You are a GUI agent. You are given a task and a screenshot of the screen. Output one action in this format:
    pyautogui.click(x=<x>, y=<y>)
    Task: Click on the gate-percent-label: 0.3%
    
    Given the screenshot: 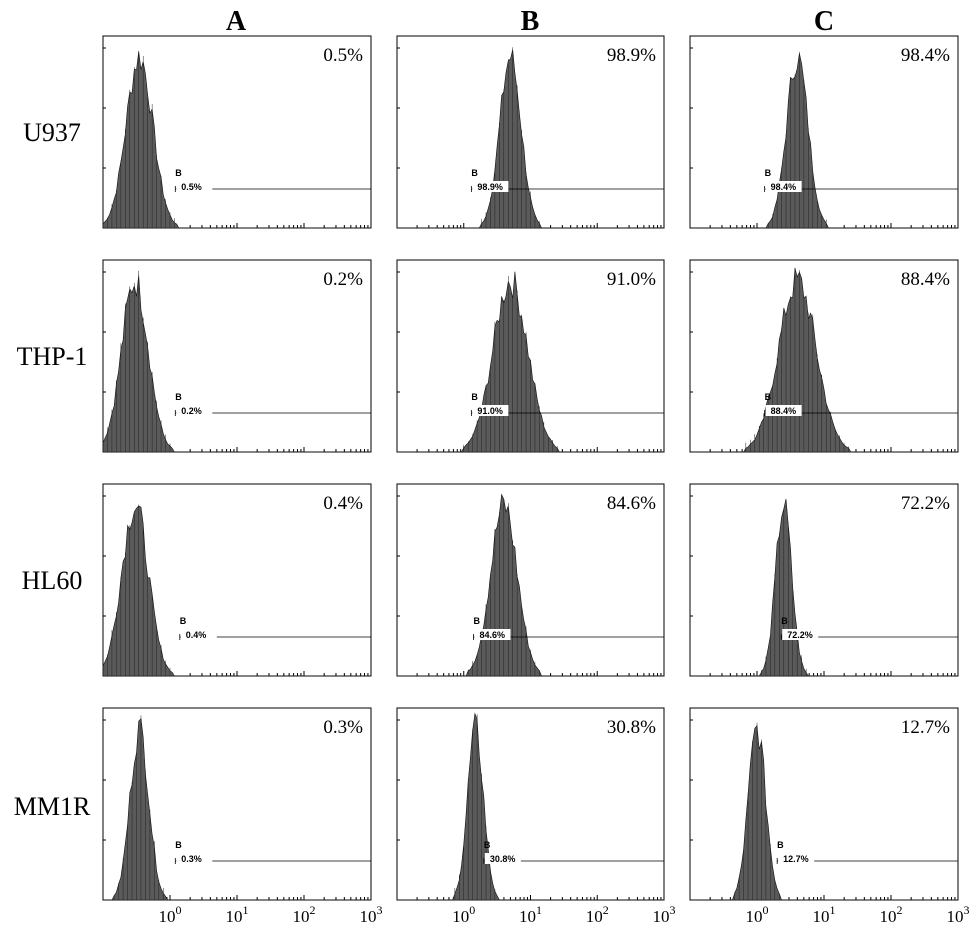 What is the action you would take?
    pyautogui.click(x=191, y=859)
    